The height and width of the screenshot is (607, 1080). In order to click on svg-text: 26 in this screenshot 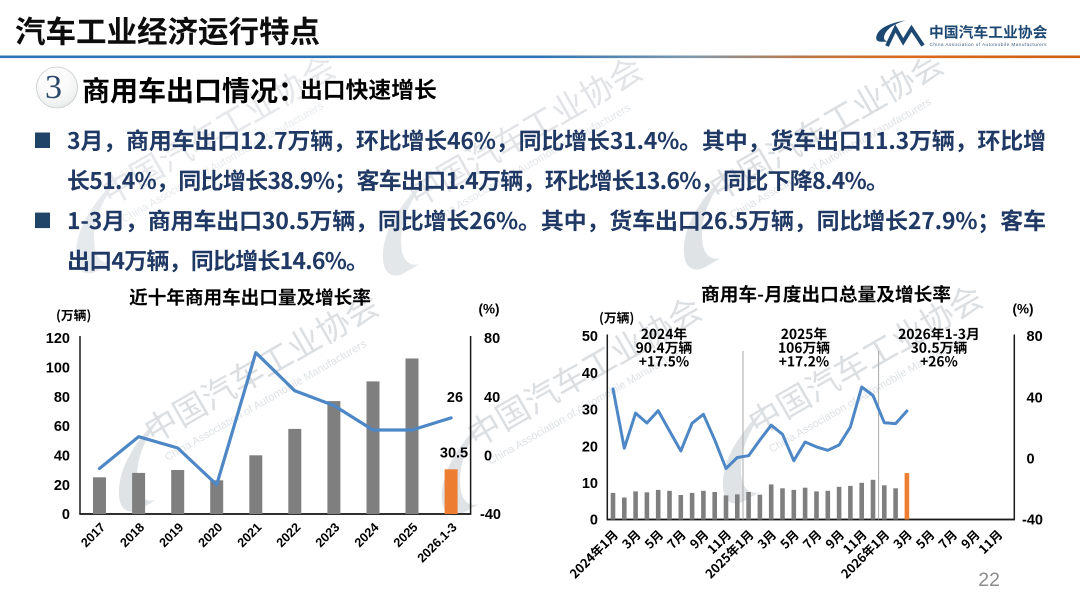, I will do `click(455, 398)`.